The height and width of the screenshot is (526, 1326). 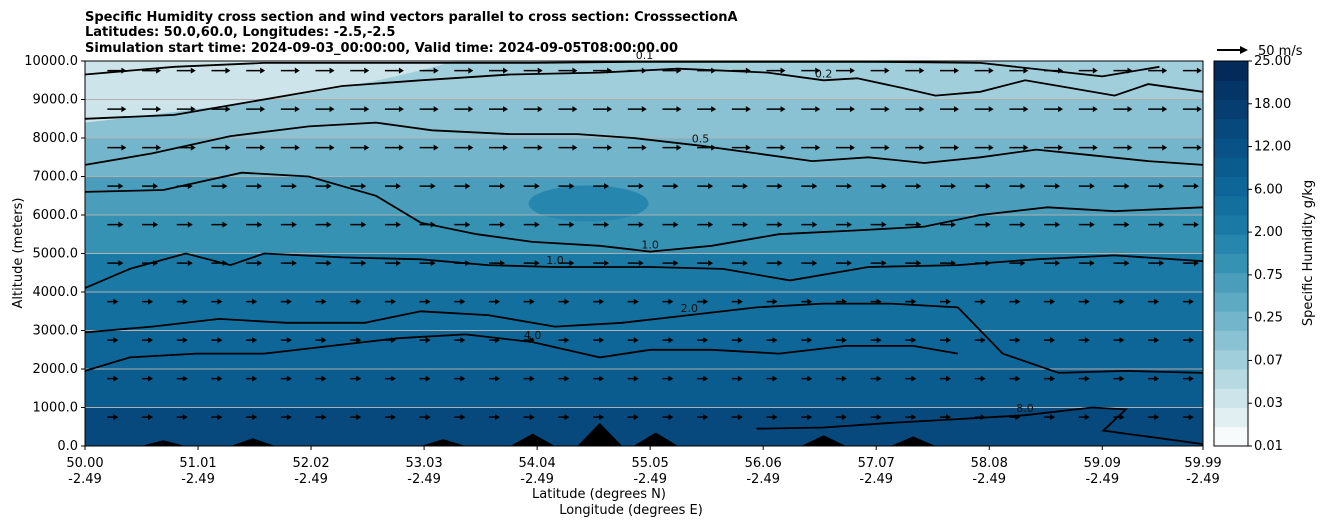 I want to click on colorbar-tick-label: 6.00, so click(x=1268, y=189).